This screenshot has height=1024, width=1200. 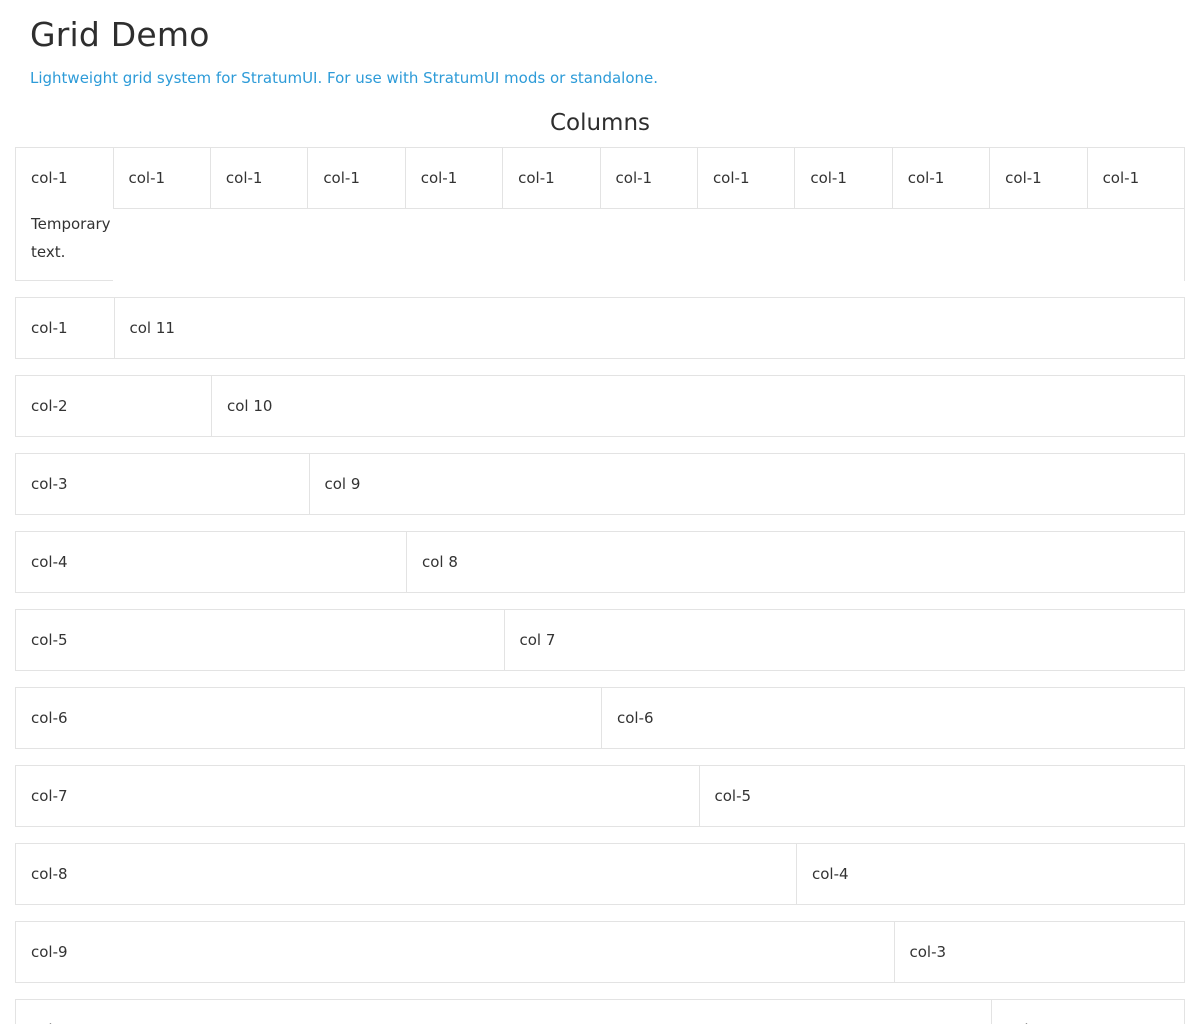 What do you see at coordinates (503, 1012) in the screenshot?
I see `grid-cell-left: col-10` at bounding box center [503, 1012].